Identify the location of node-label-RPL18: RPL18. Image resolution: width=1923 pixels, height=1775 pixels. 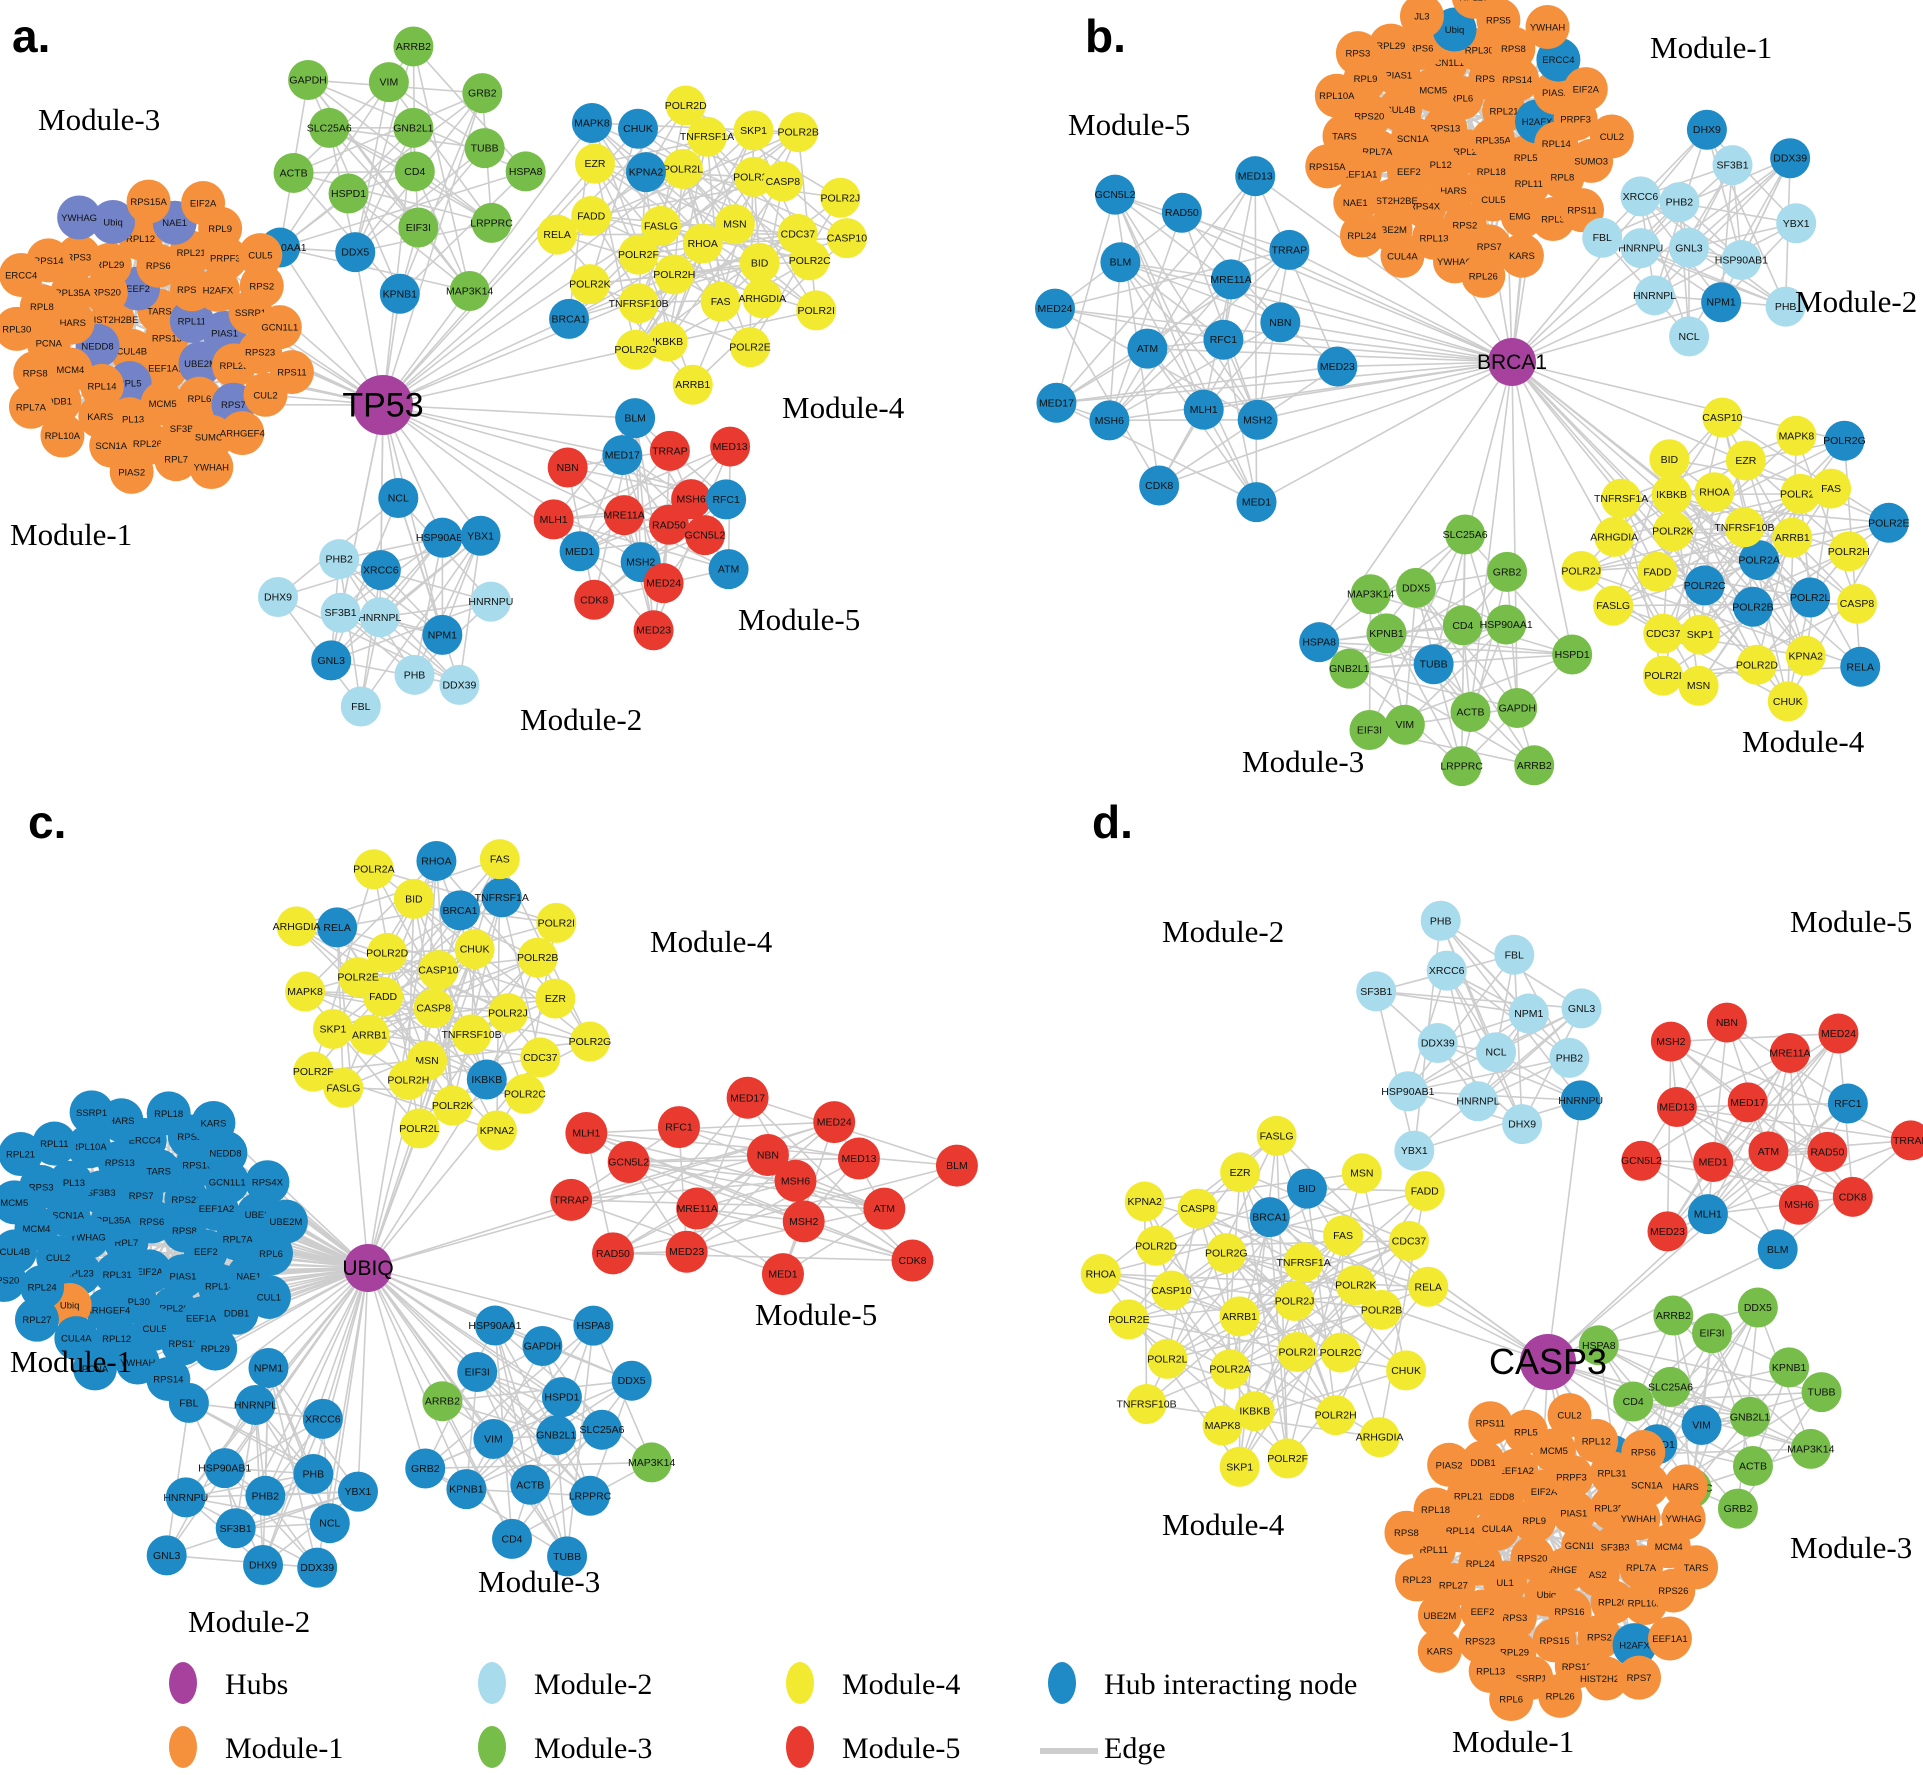
(168, 1114).